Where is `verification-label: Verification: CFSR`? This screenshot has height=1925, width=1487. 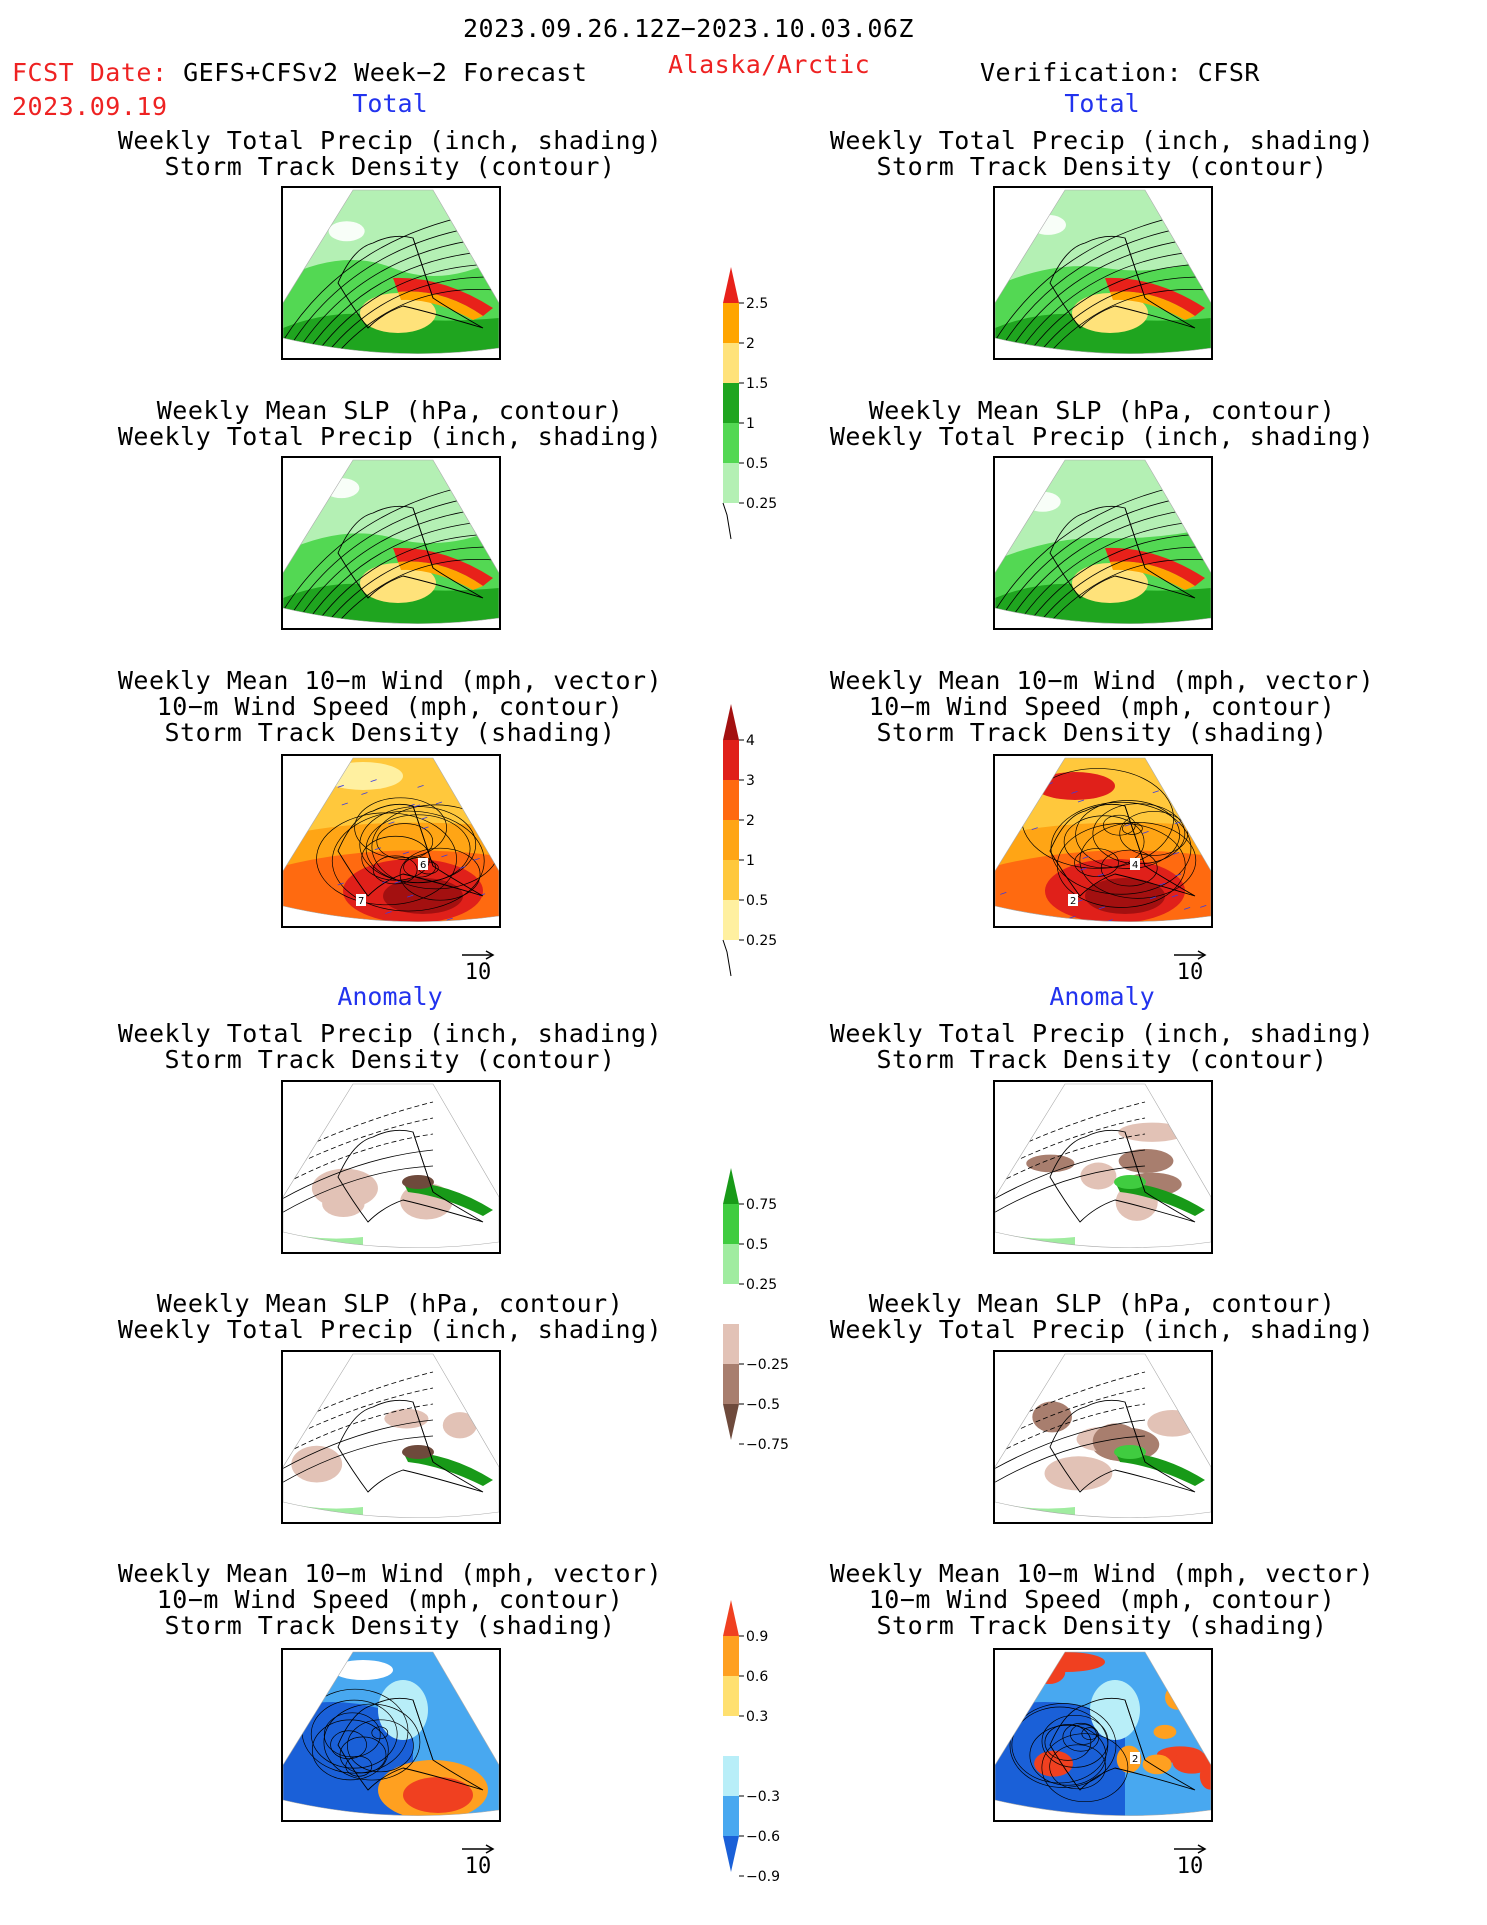 verification-label: Verification: CFSR is located at coordinates (1120, 72).